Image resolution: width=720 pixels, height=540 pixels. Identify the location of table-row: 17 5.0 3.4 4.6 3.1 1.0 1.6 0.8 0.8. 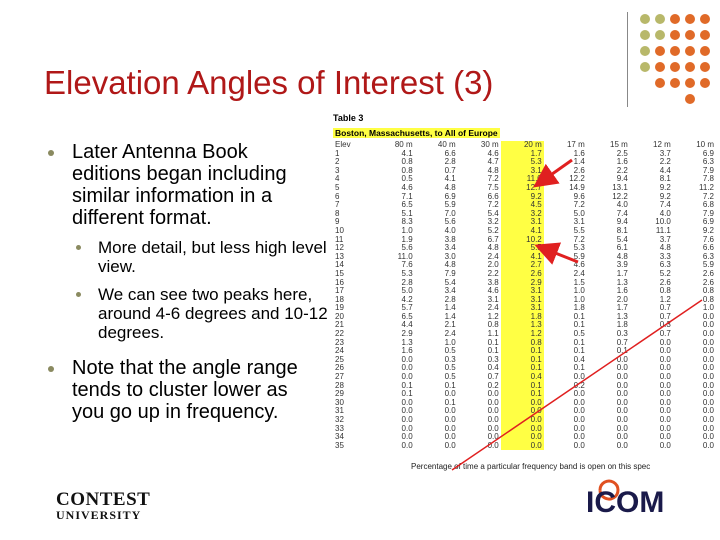
(524, 291).